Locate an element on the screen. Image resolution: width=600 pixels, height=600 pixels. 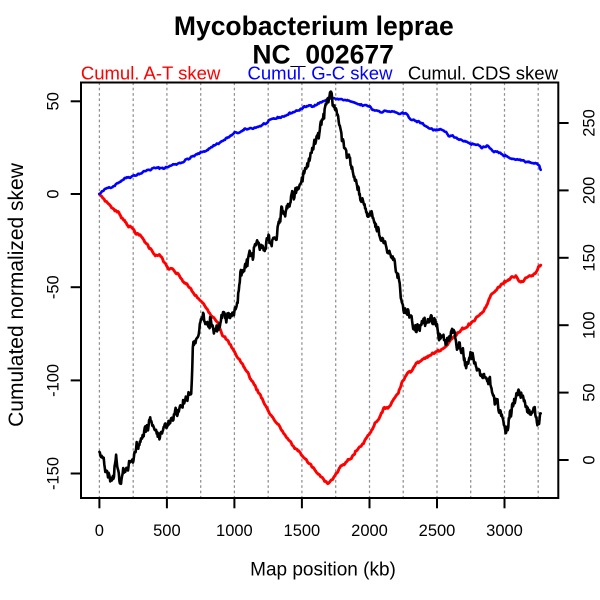
svg-text: 1500 is located at coordinates (302, 531).